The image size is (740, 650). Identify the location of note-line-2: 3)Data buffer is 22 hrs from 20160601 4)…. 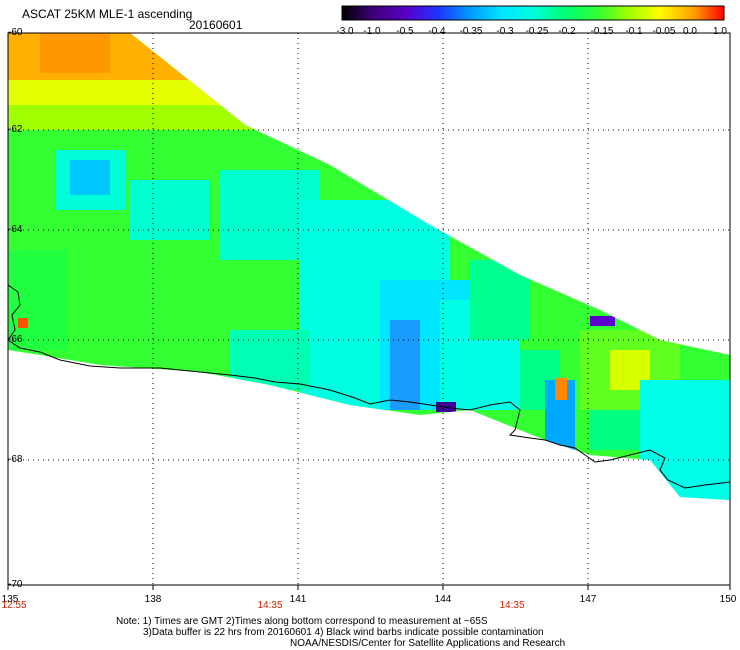
(343, 632).